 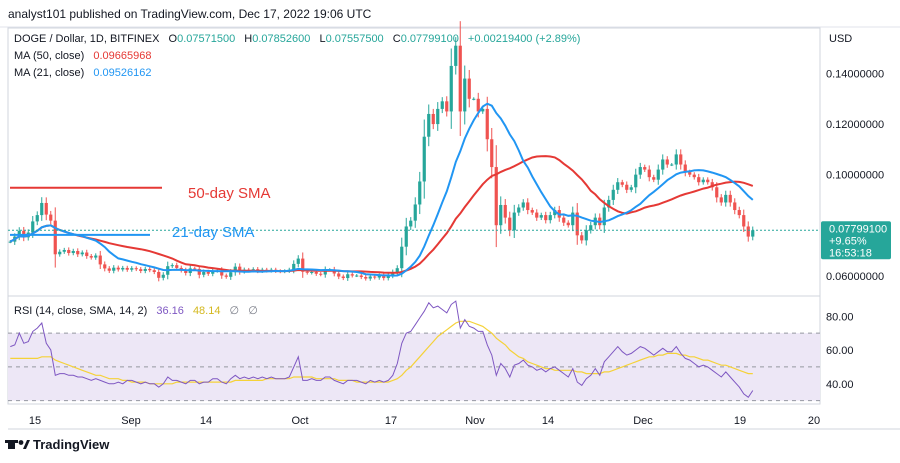 I want to click on rsi-na-icon-2: ∅, so click(x=253, y=311).